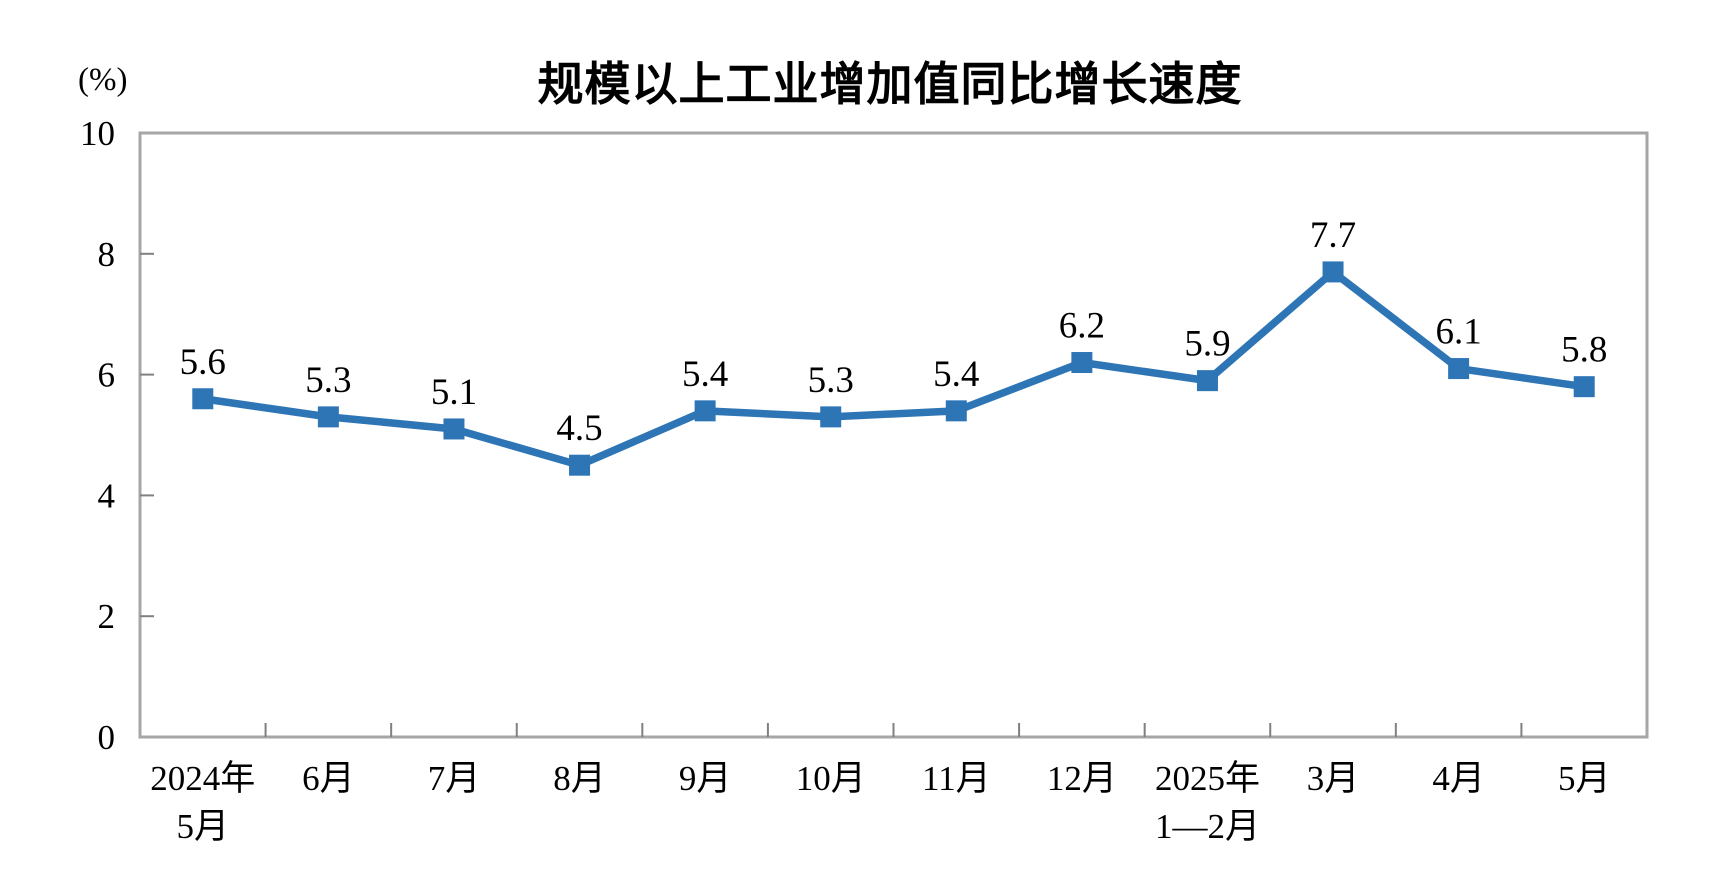  Describe the element at coordinates (97, 133) in the screenshot. I see `y-axis-tick-label: 10` at that location.